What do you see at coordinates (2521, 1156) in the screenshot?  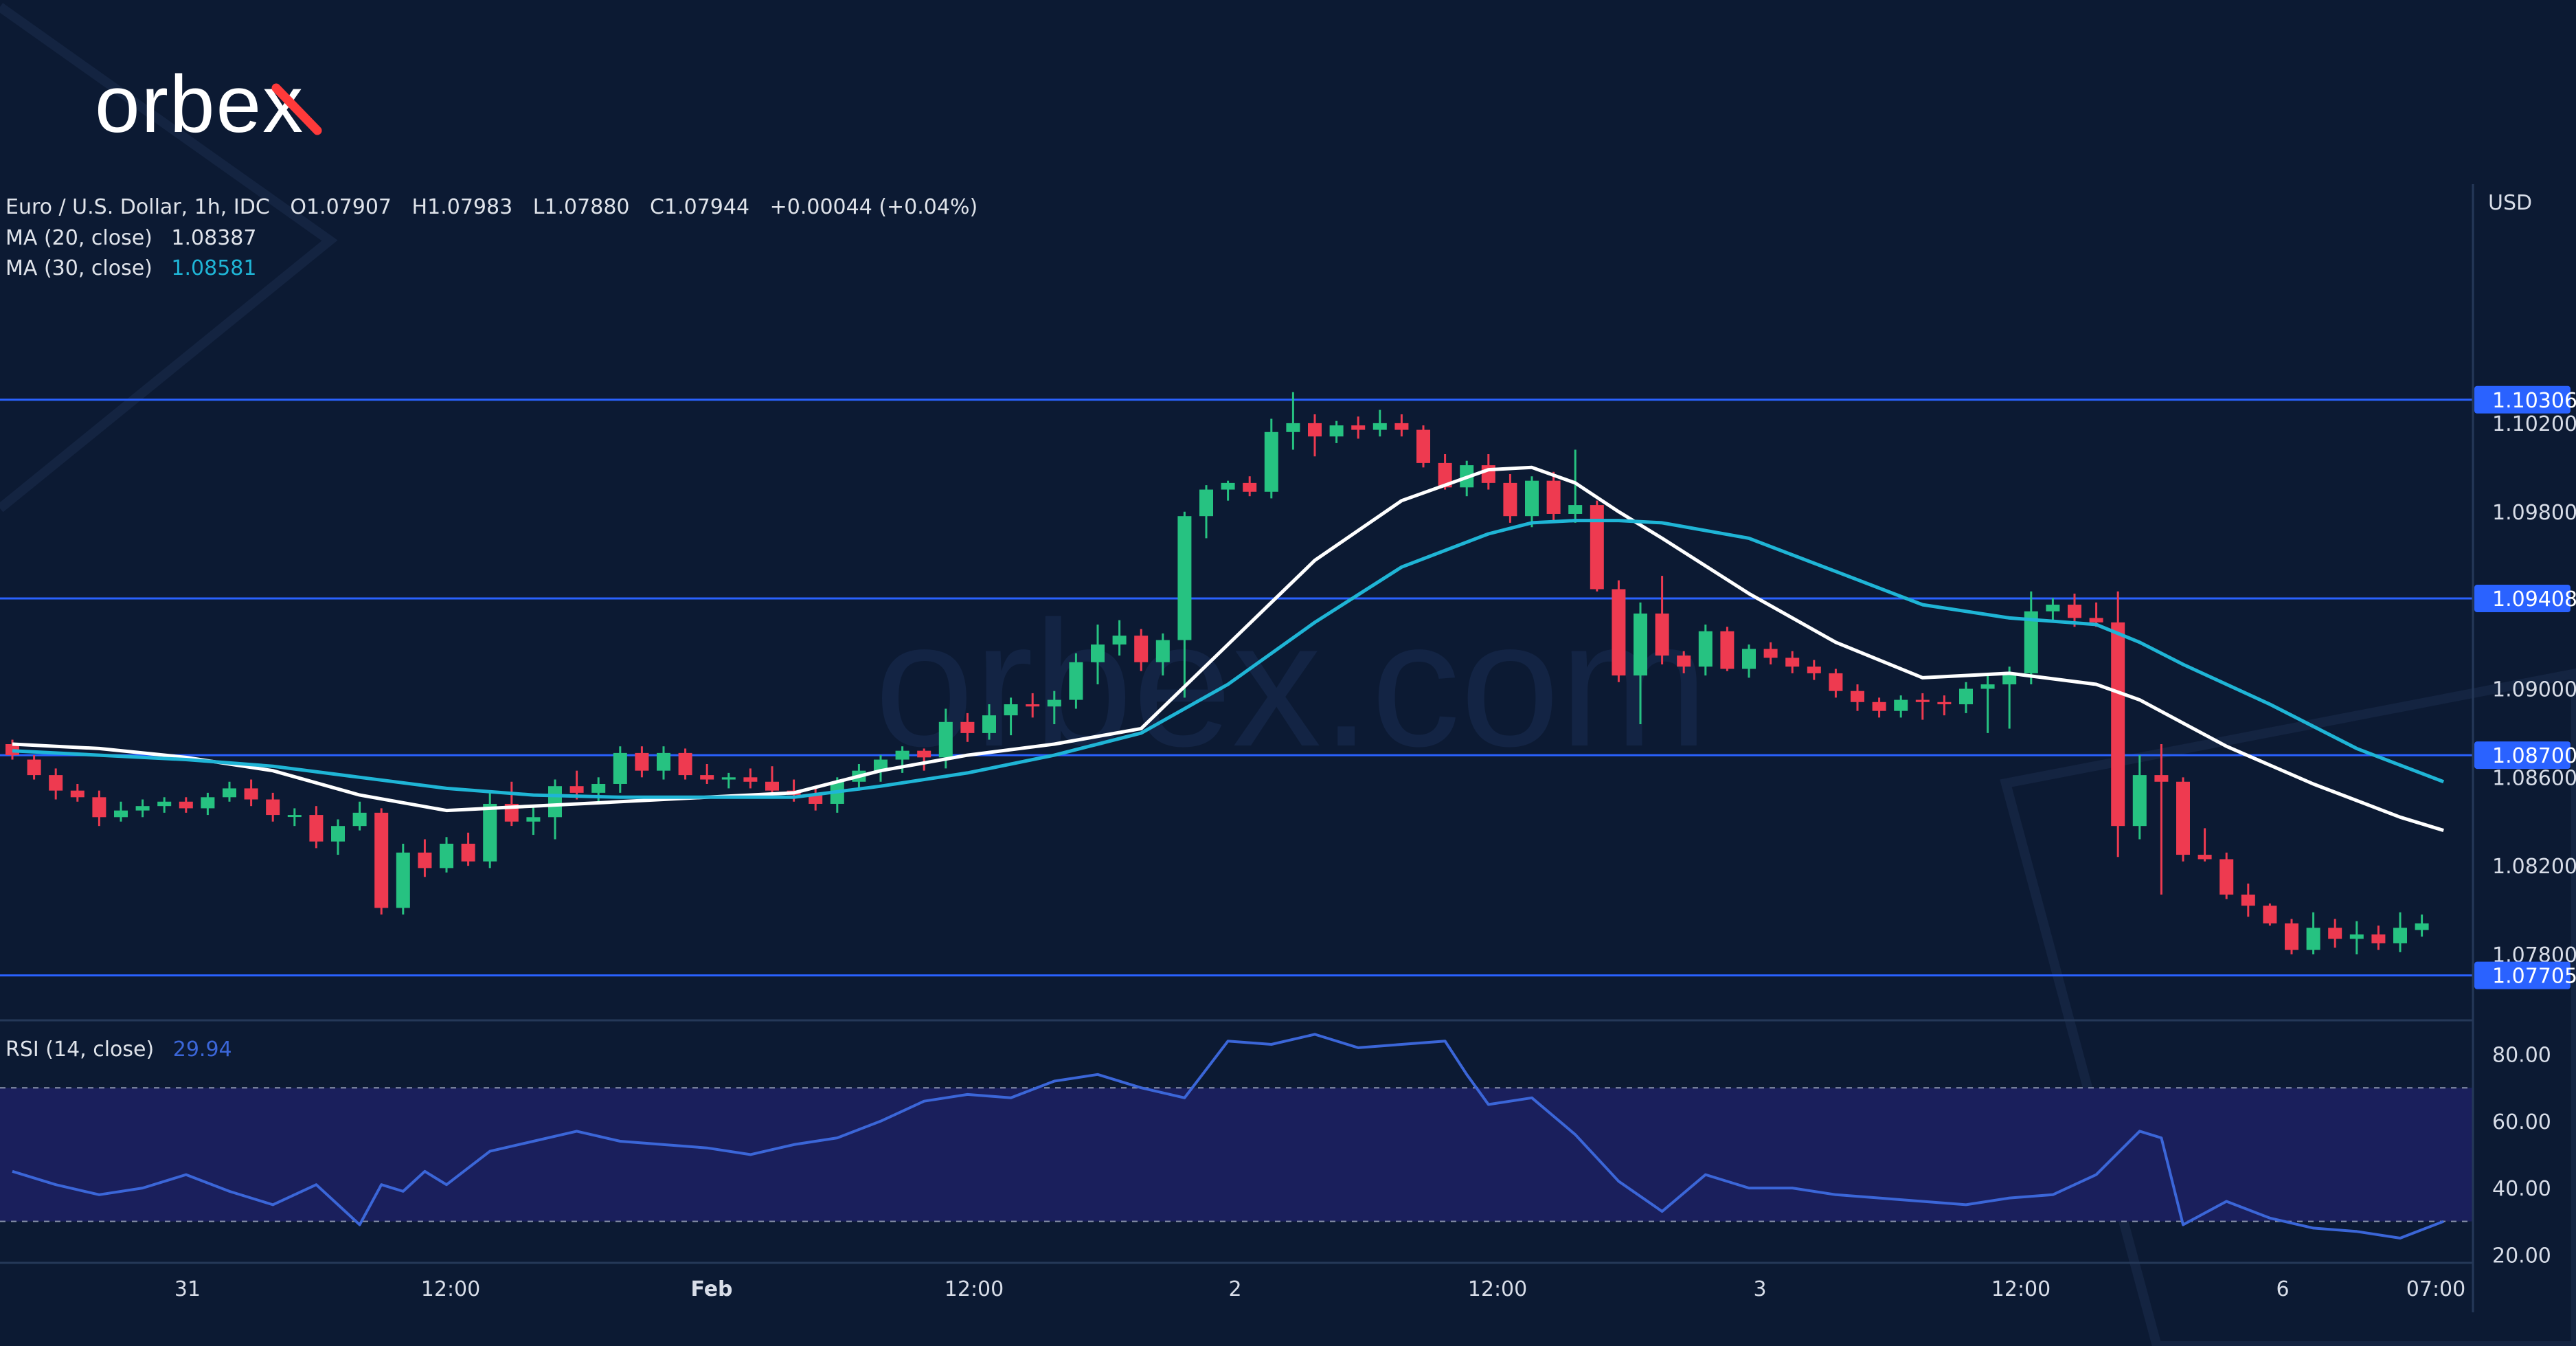 I see `rsi-axis: 20.00 40.00 60.00 80.00` at bounding box center [2521, 1156].